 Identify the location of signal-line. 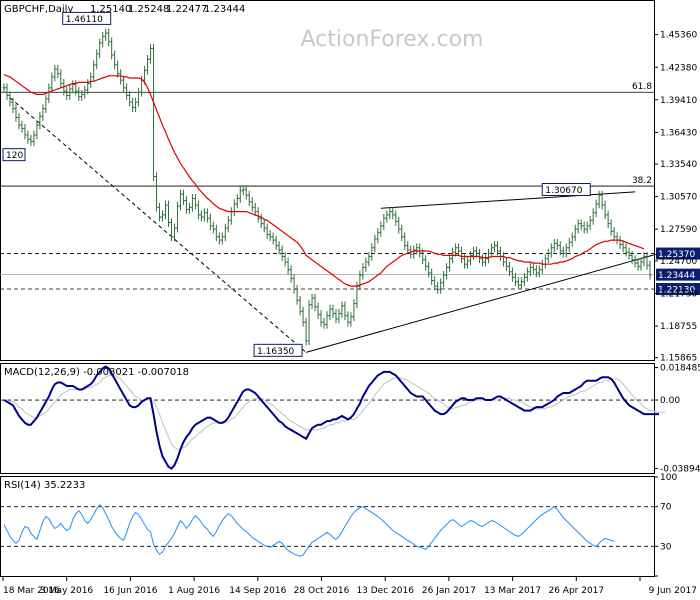
(334, 412).